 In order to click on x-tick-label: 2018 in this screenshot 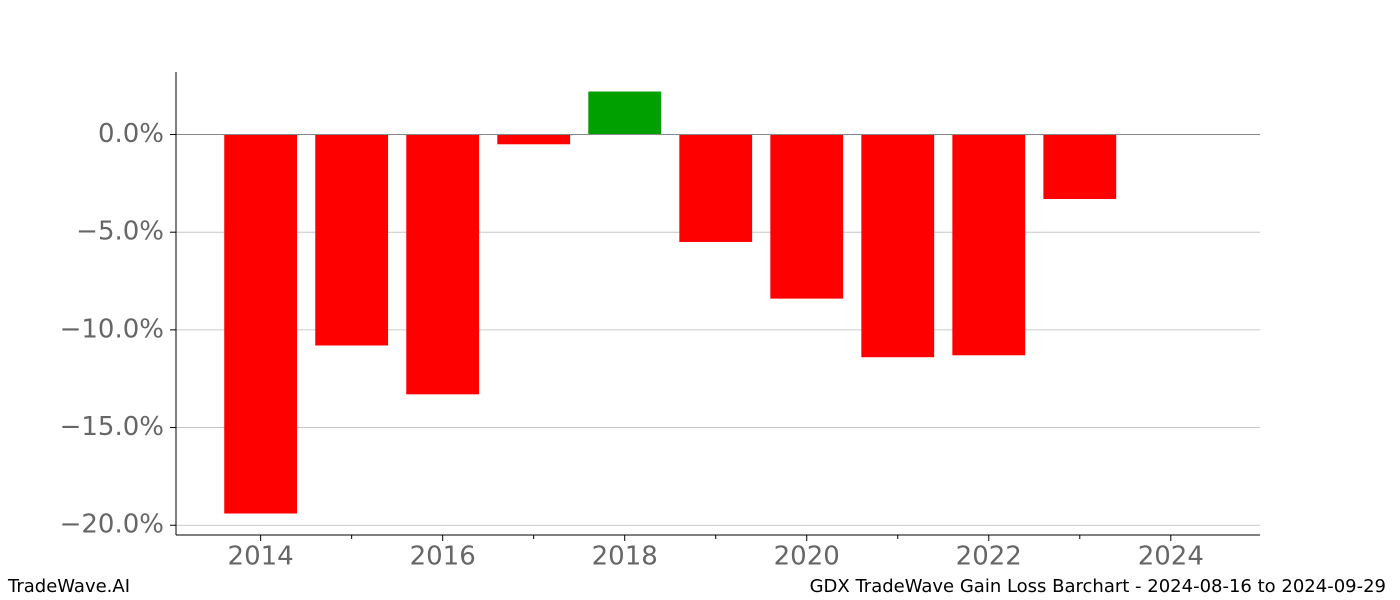, I will do `click(625, 557)`.